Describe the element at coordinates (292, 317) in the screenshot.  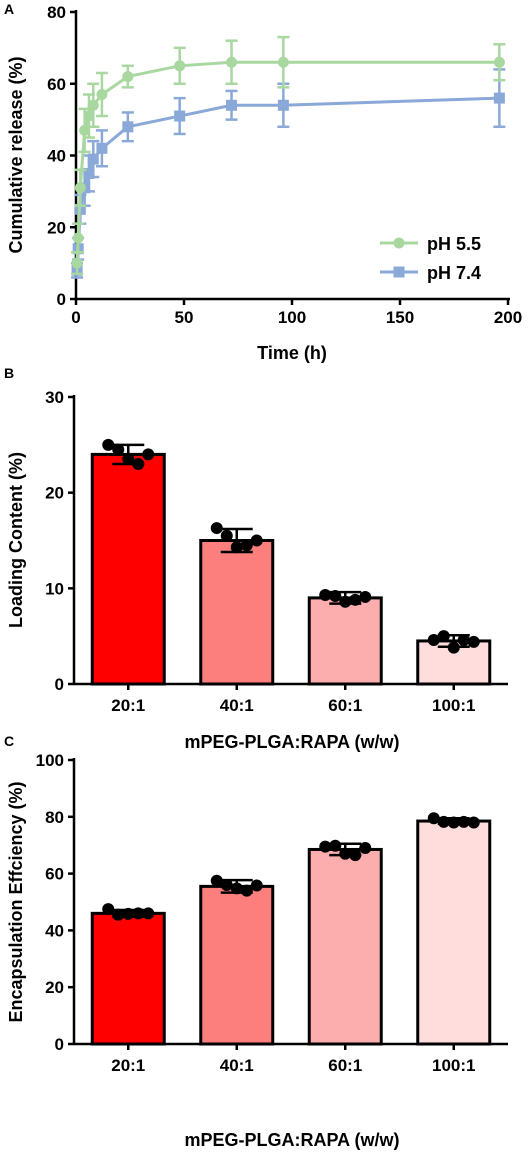
I see `x-tick-label: 100` at that location.